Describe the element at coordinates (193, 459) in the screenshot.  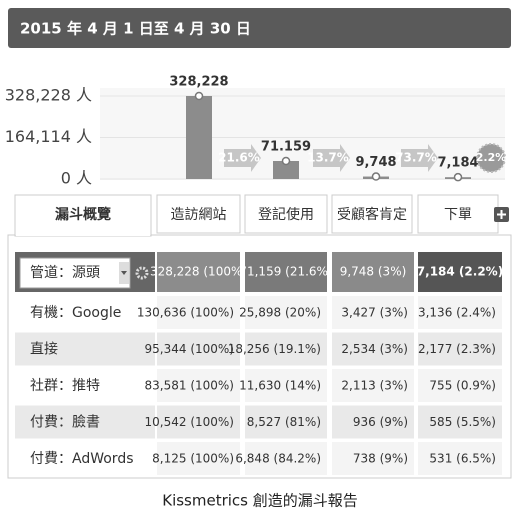
I see `cell-text: 8,125 (100%)` at that location.